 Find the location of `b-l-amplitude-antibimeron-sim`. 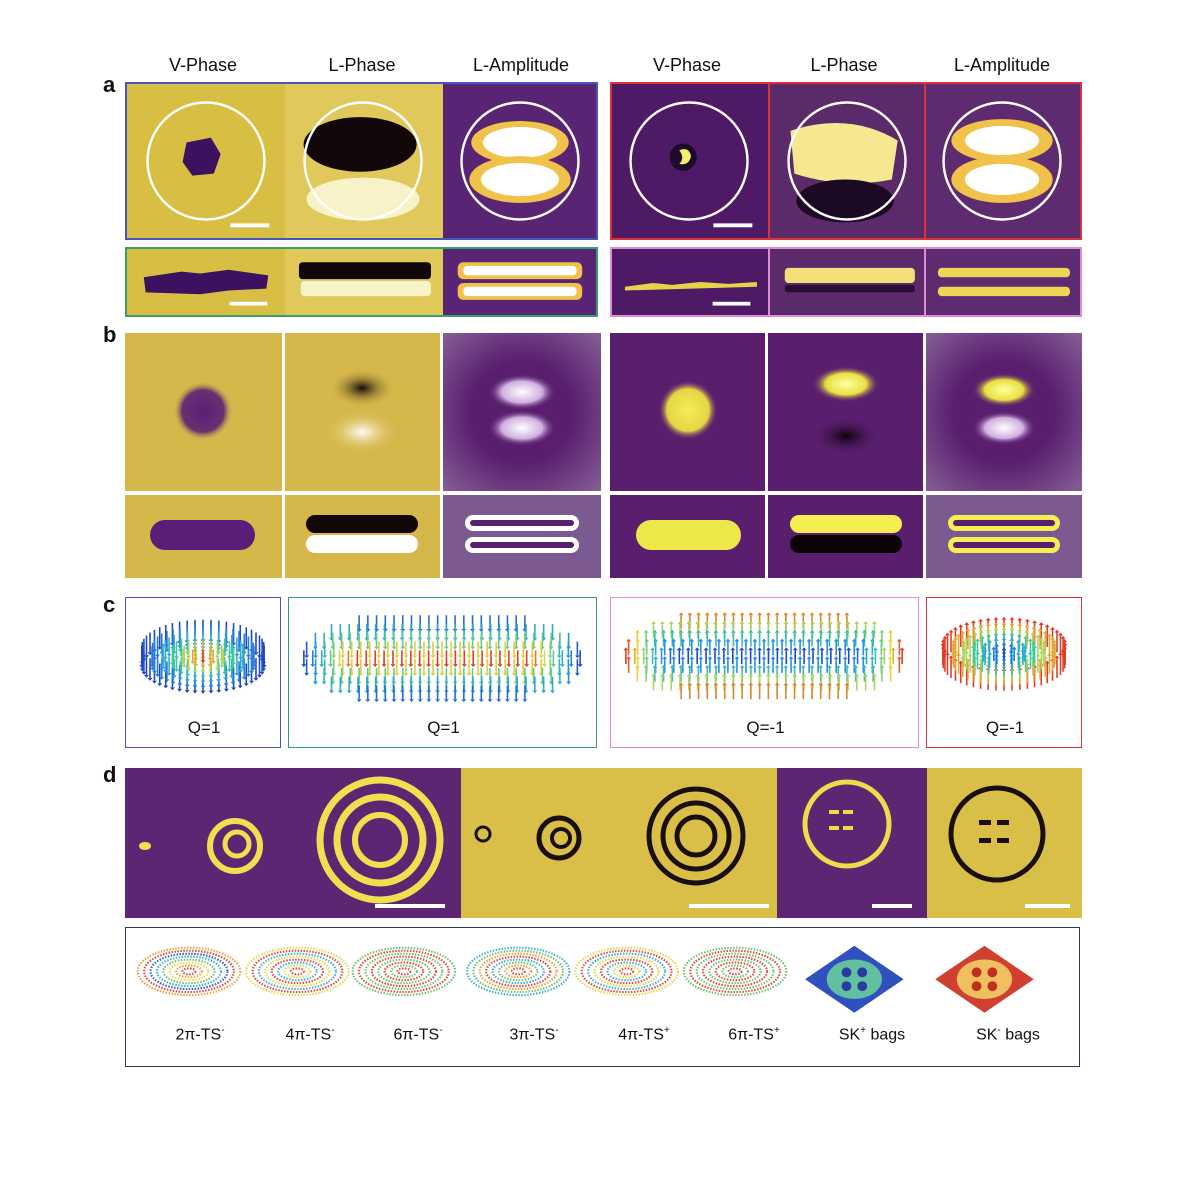

b-l-amplitude-antibimeron-sim is located at coordinates (1004, 536).